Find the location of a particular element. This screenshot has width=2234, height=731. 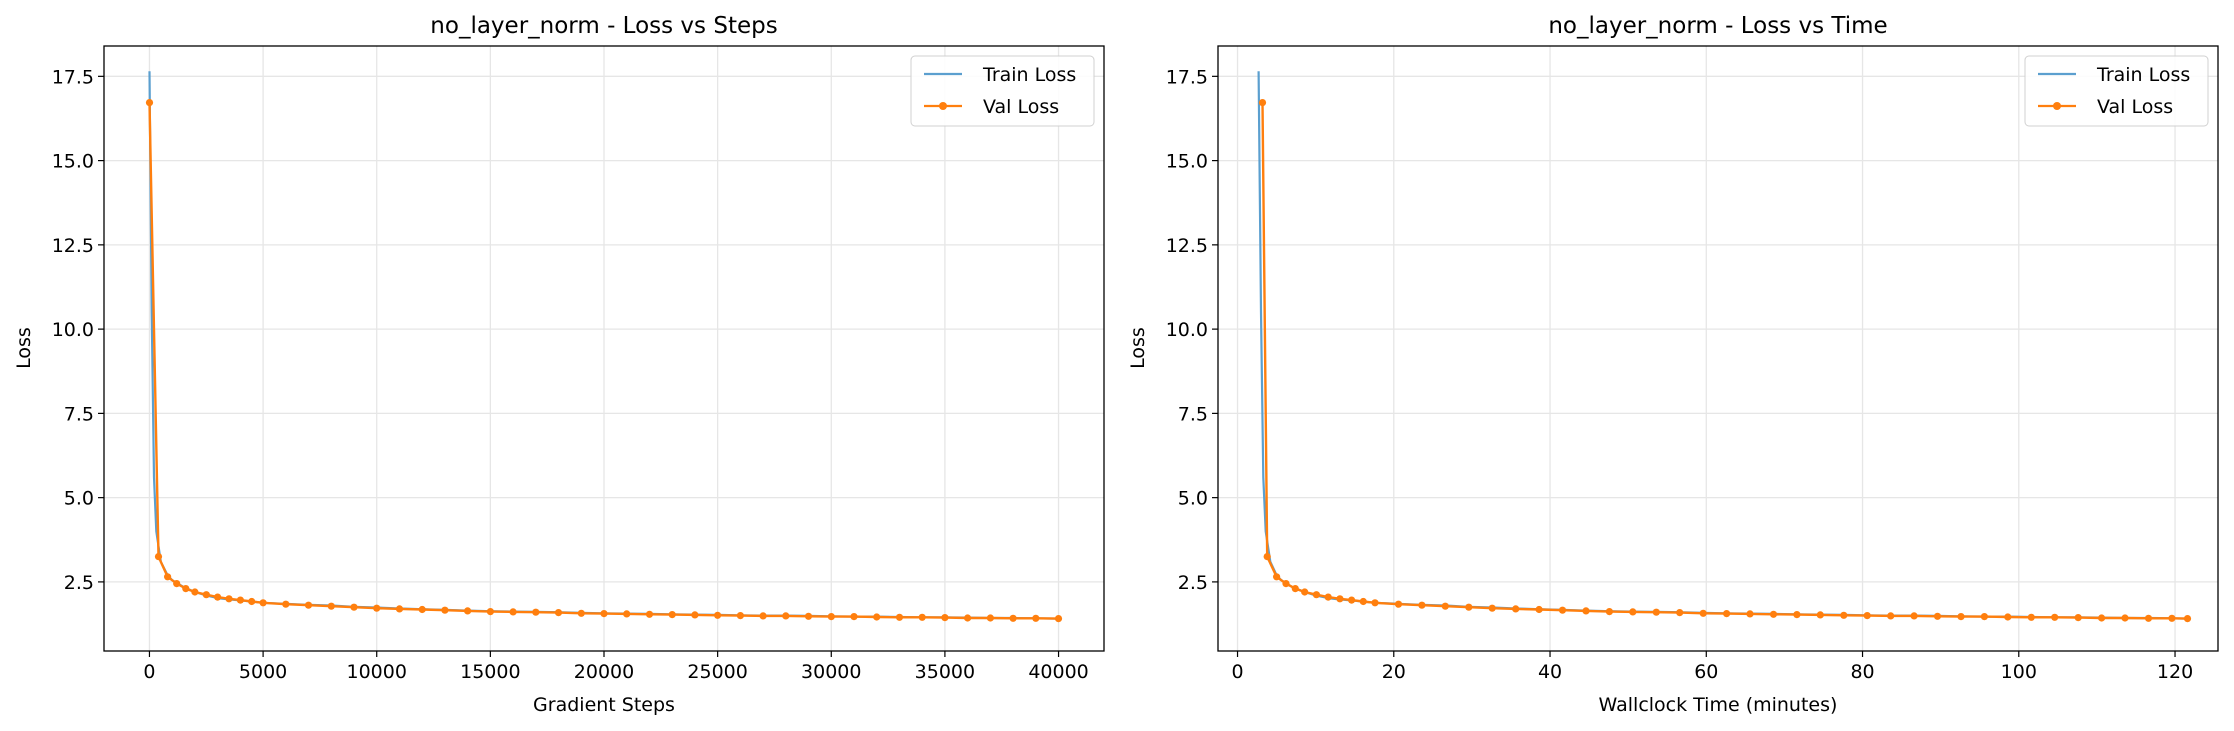

y-tick-label: 5.0 is located at coordinates (1193, 499).